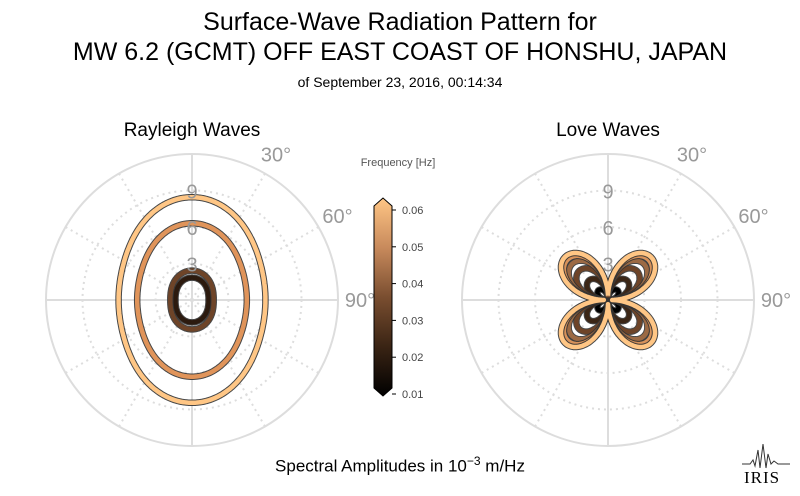 The height and width of the screenshot is (496, 800). What do you see at coordinates (412, 358) in the screenshot?
I see `colorbar-tick-label: 0.02` at bounding box center [412, 358].